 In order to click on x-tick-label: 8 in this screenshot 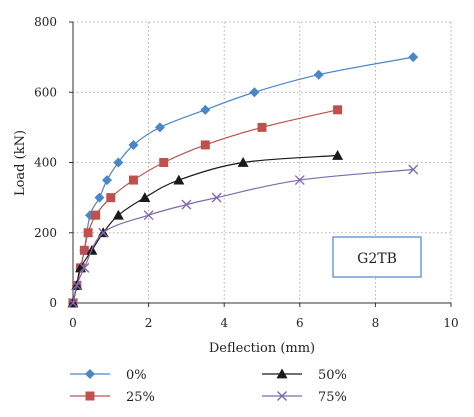, I will do `click(376, 323)`.